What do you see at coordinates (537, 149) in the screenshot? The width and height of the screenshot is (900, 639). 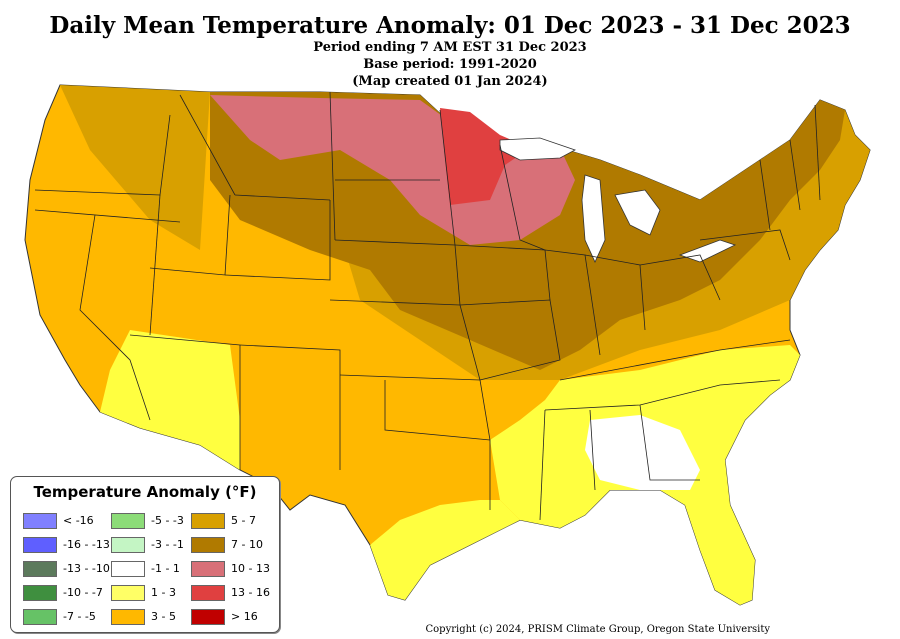 I see `lake-superior` at bounding box center [537, 149].